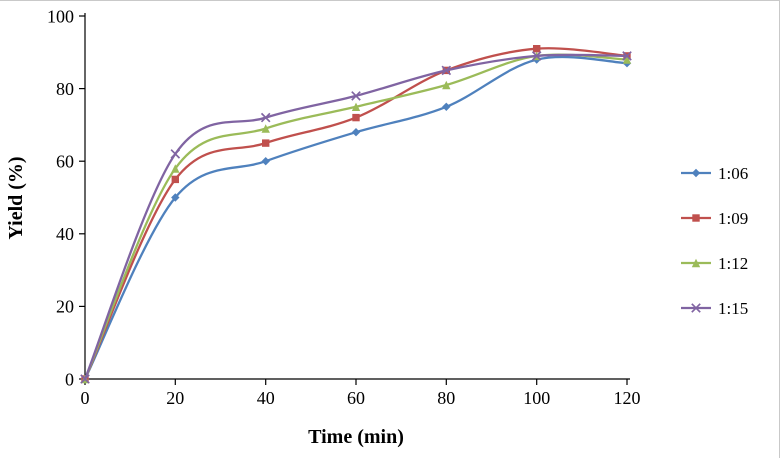 The width and height of the screenshot is (780, 458). Describe the element at coordinates (714, 263) in the screenshot. I see `legend-item: 1:12` at that location.